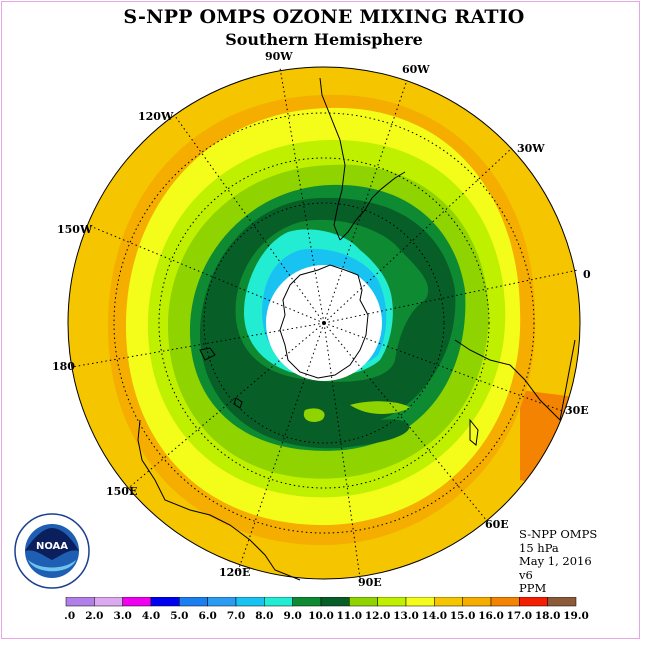 Image resolution: width=648 pixels, height=648 pixels. Describe the element at coordinates (350, 616) in the screenshot. I see `colorbar-tick-label: 11.0` at that location.